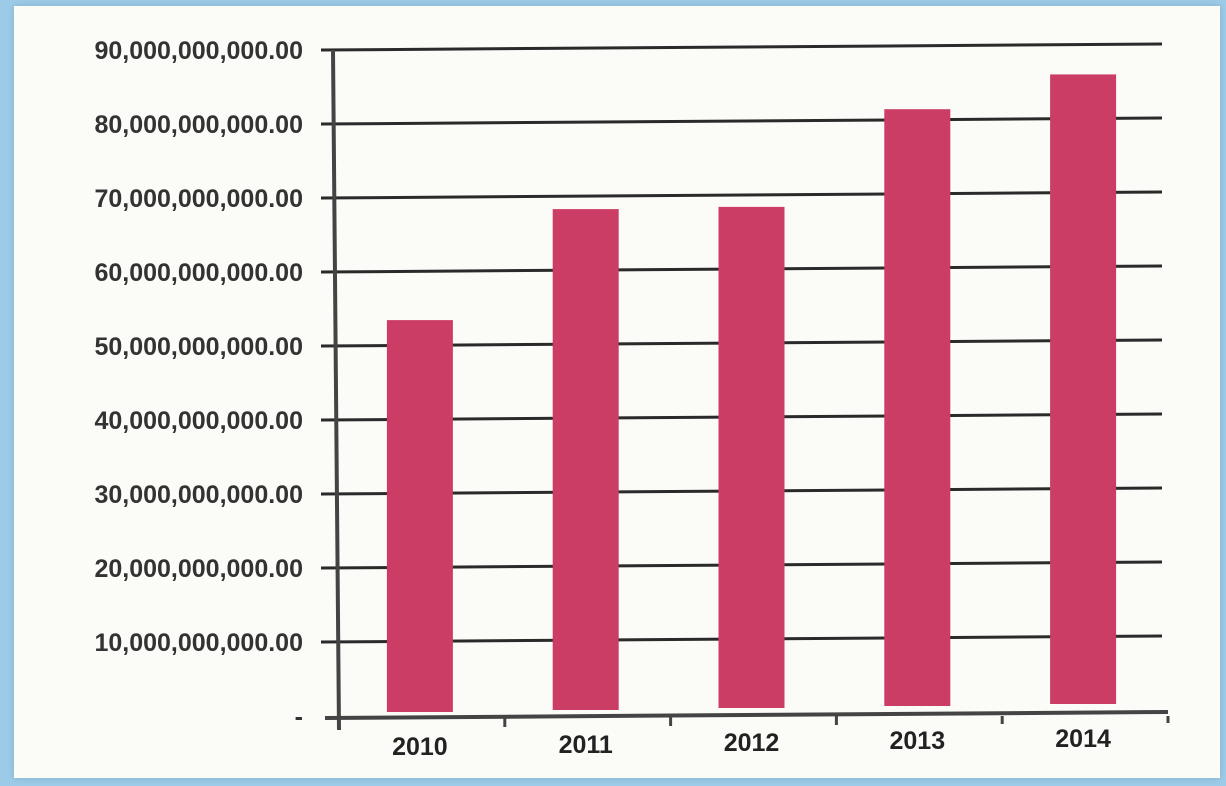  Describe the element at coordinates (917, 741) in the screenshot. I see `x-tick-label: 2013` at that location.